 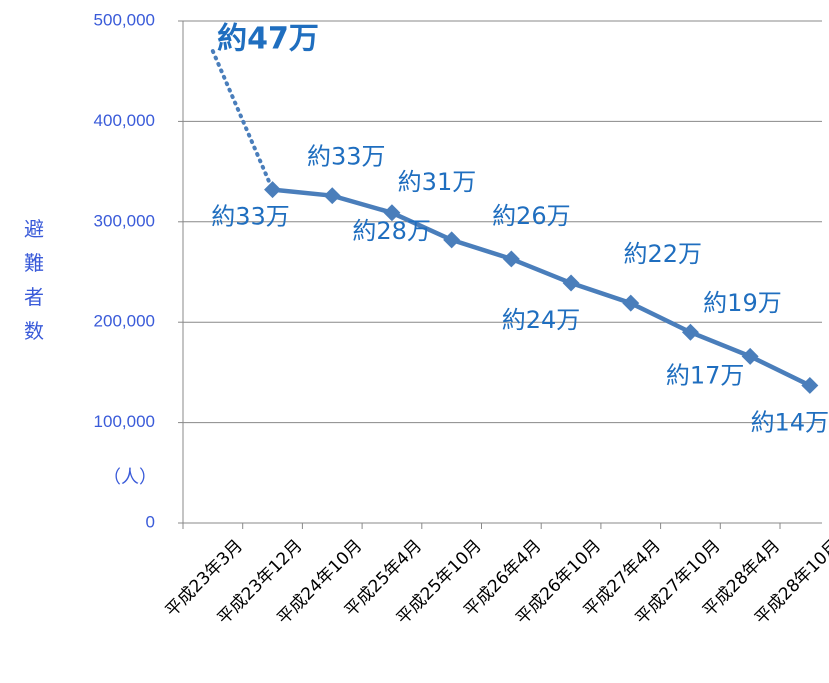 I want to click on unit-label: （人）, so click(x=130, y=477).